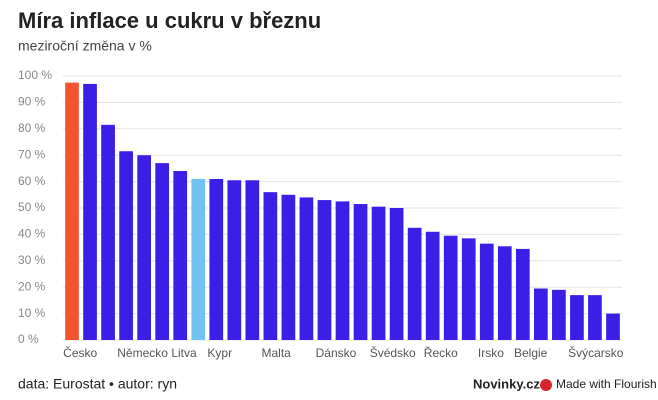 The image size is (658, 400). Describe the element at coordinates (491, 353) in the screenshot. I see `x-tick-label: Irsko` at that location.